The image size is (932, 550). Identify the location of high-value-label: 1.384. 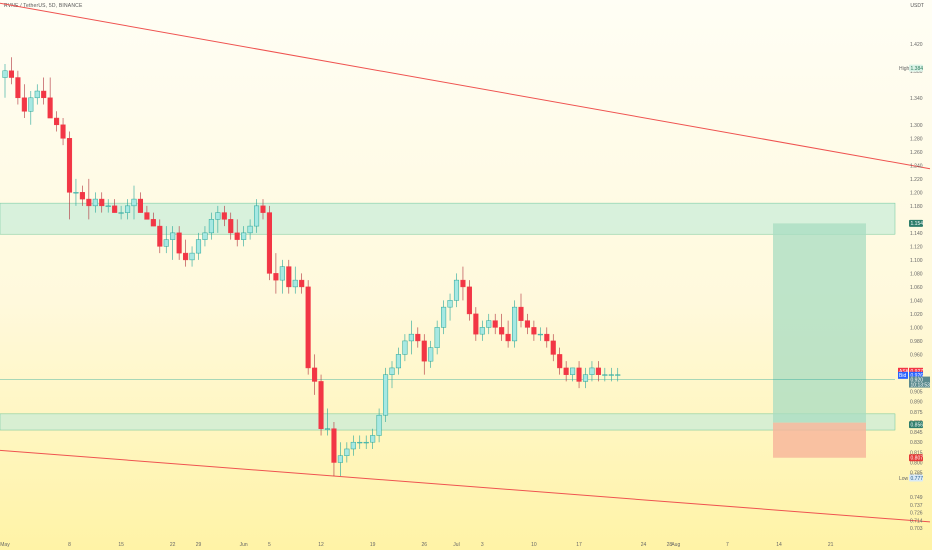
(917, 69).